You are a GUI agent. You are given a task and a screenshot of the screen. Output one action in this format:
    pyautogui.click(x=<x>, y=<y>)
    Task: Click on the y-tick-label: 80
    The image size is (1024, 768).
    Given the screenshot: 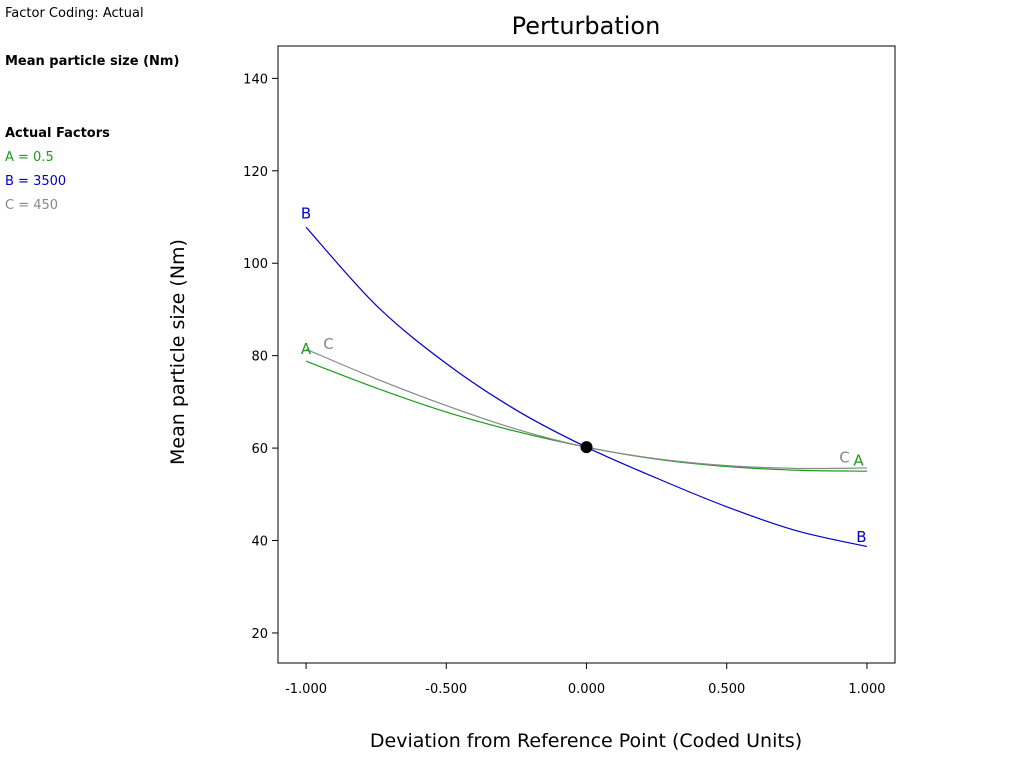 What is the action you would take?
    pyautogui.click(x=259, y=357)
    